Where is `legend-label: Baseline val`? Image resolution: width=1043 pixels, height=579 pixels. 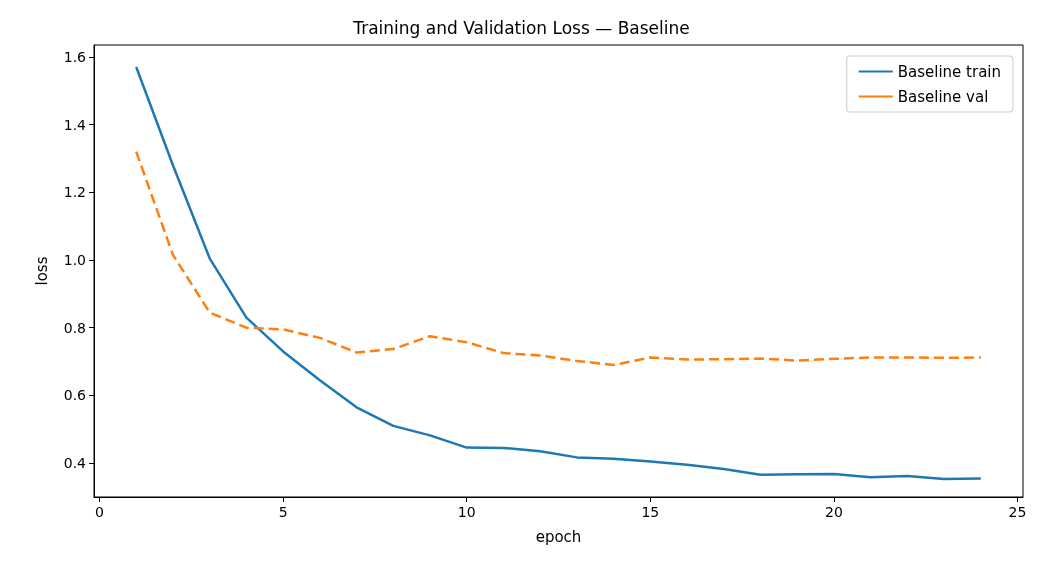
legend-label: Baseline val is located at coordinates (943, 96).